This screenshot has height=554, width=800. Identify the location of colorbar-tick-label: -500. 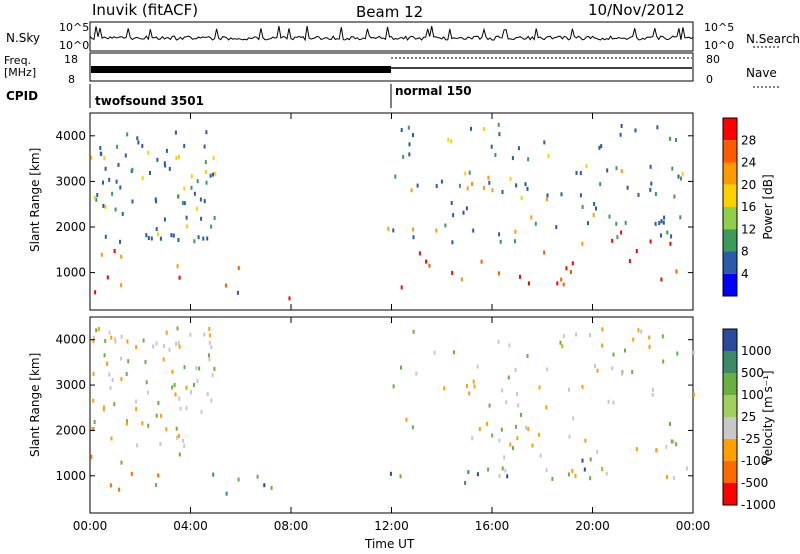
(754, 483).